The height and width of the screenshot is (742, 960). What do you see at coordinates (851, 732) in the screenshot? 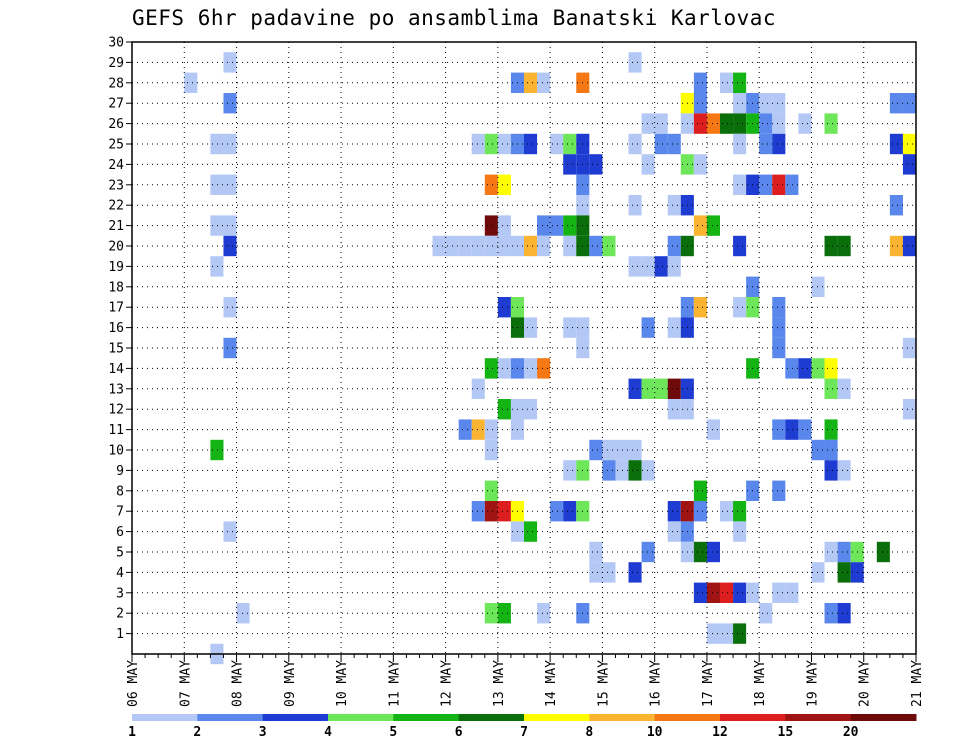
I see `colorbar-label-11: 20` at bounding box center [851, 732].